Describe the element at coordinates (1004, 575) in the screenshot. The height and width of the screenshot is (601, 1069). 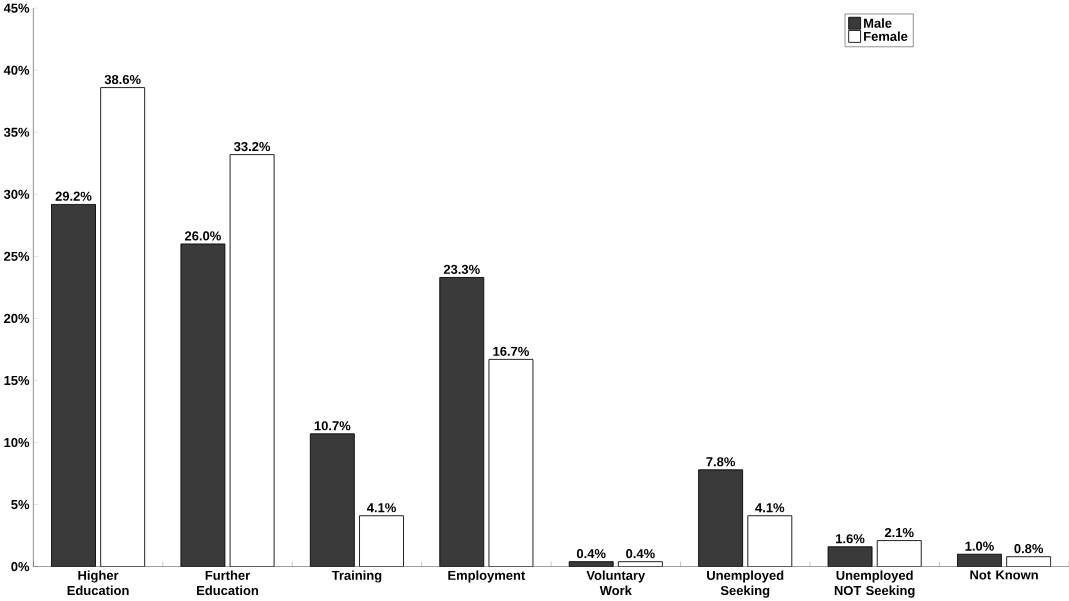
I see `x-tick-label: Not Known` at that location.